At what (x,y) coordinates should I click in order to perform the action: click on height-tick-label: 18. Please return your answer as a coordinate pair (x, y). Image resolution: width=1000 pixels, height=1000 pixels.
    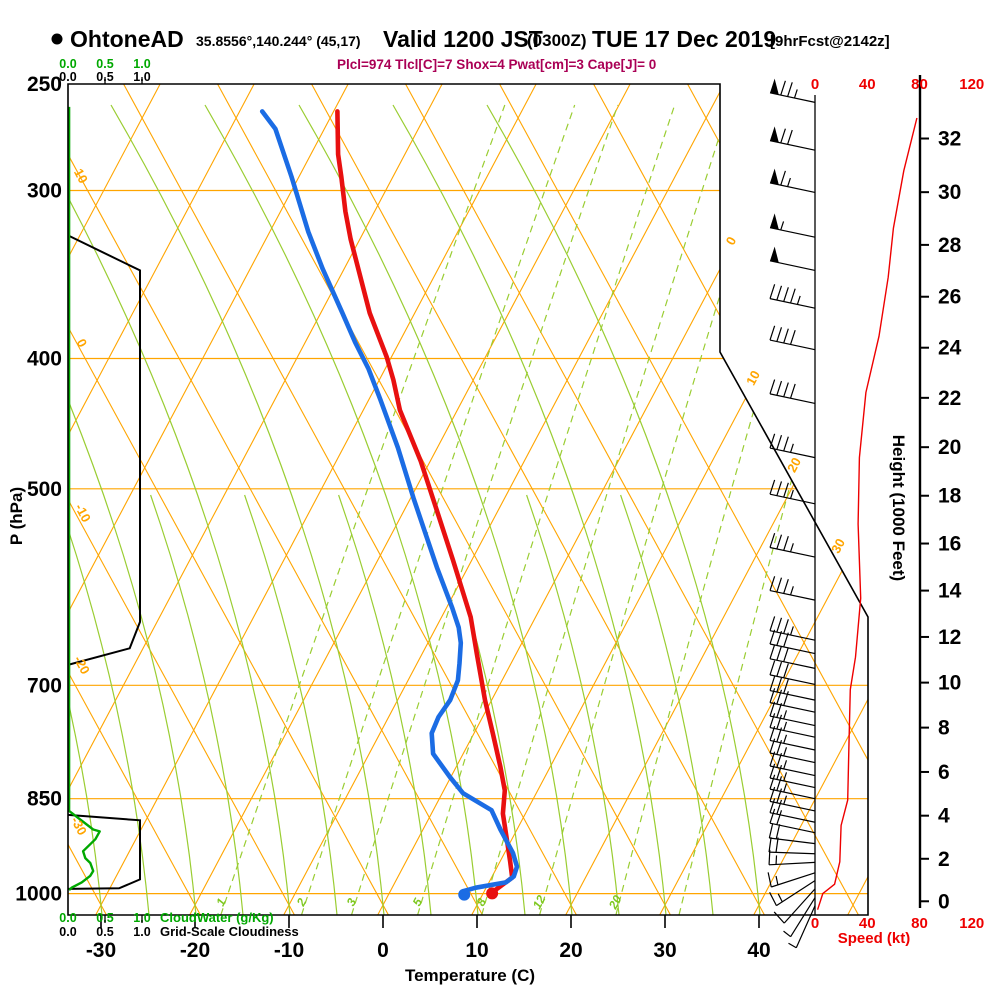
    Looking at the image, I should click on (950, 496).